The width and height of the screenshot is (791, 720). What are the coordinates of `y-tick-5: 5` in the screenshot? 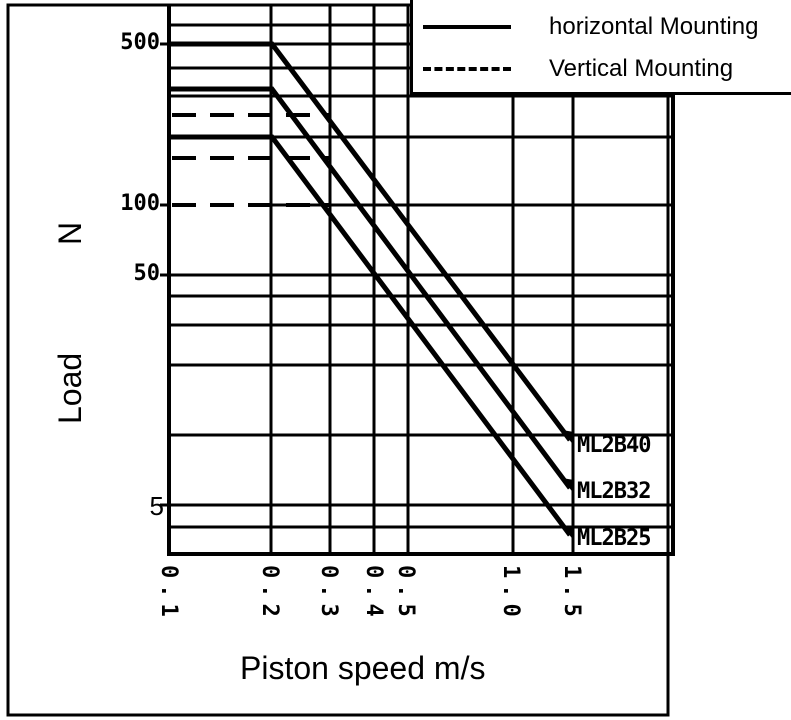 It's located at (156, 506).